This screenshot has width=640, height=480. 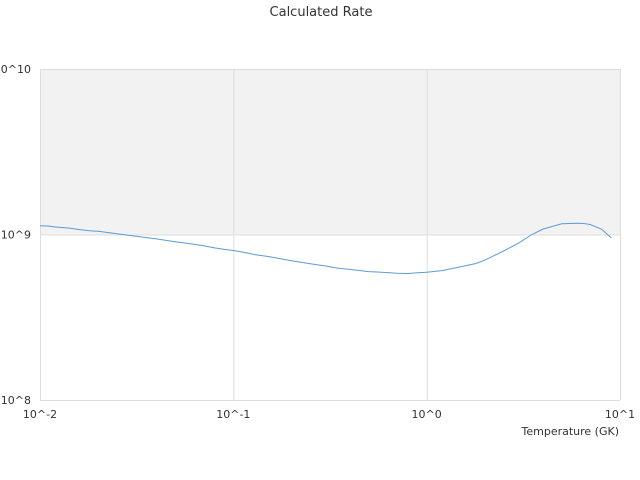 I want to click on x-axis-title: Temperature (GK), so click(x=570, y=431).